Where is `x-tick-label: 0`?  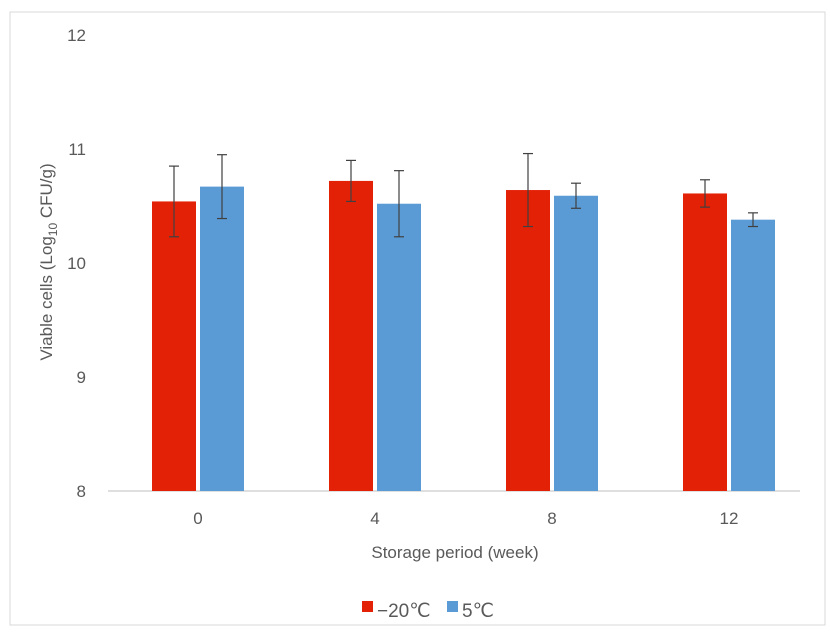 x-tick-label: 0 is located at coordinates (197, 518).